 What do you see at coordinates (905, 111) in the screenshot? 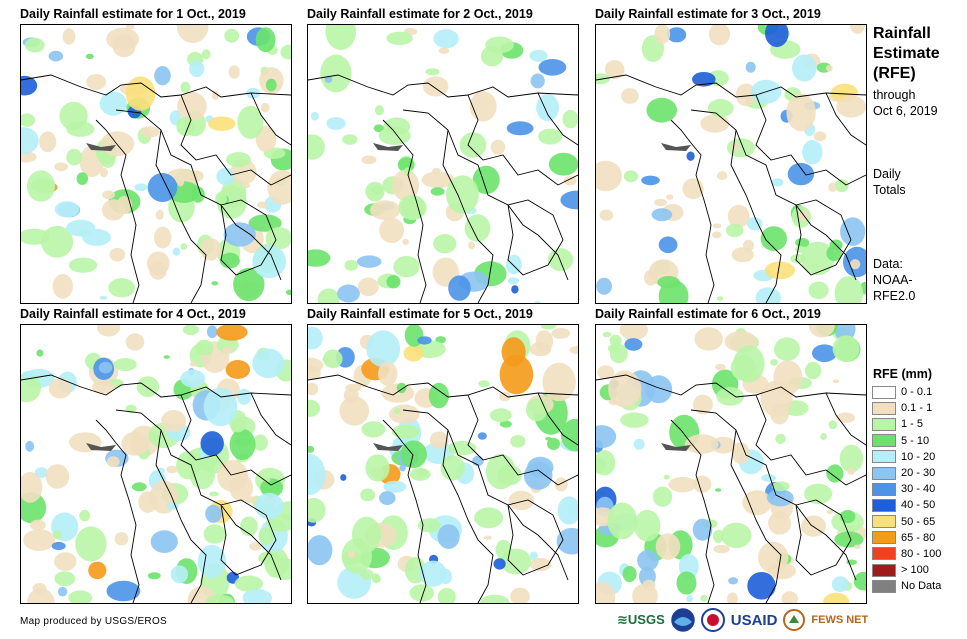
I see `through-line-2: Oct 6, 2019` at bounding box center [905, 111].